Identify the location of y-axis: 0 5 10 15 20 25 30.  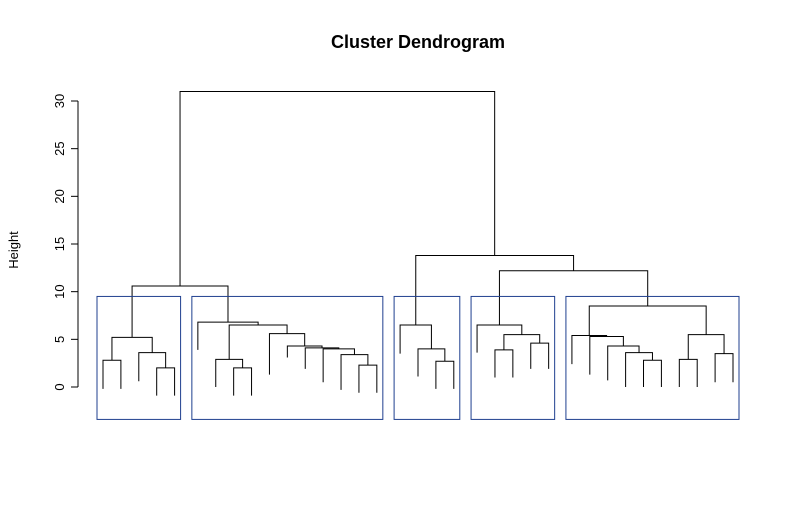
(65, 242).